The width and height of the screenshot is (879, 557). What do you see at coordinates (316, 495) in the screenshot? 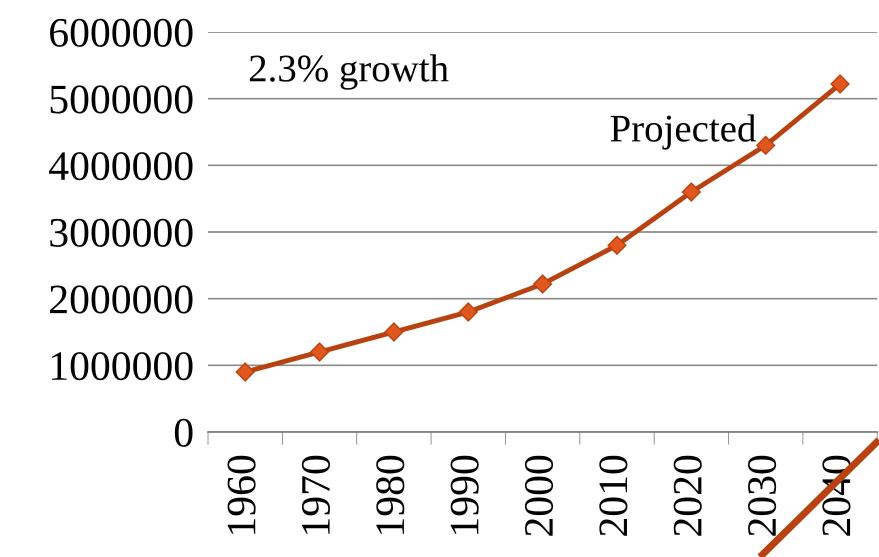
I see `x-tick-label: 1970` at bounding box center [316, 495].